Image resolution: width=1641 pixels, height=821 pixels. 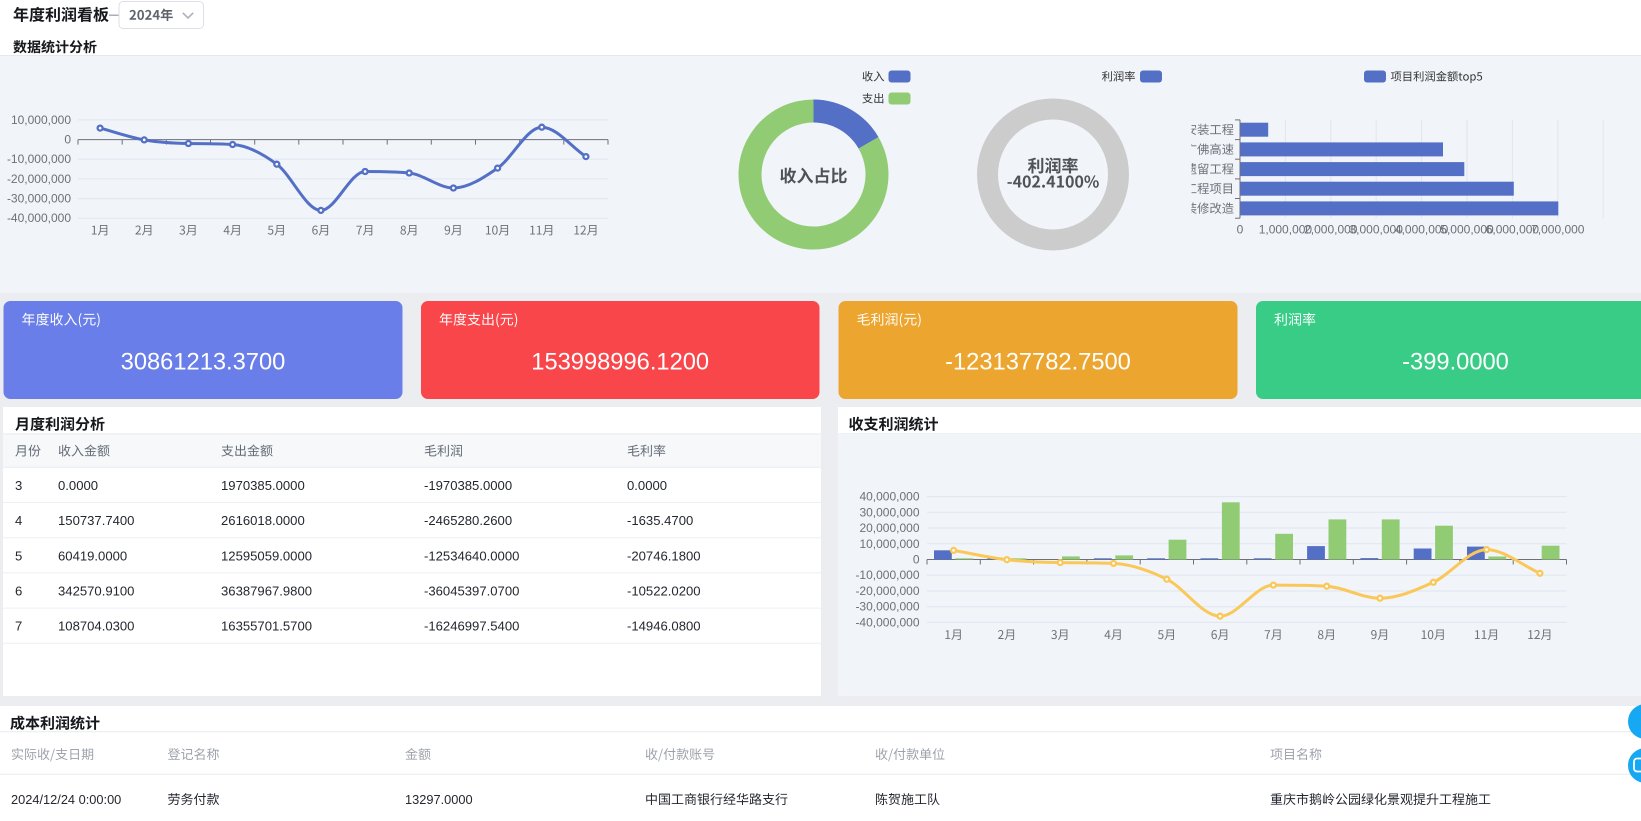 What do you see at coordinates (1558, 230) in the screenshot?
I see `svg-text: 7,000,000` at bounding box center [1558, 230].